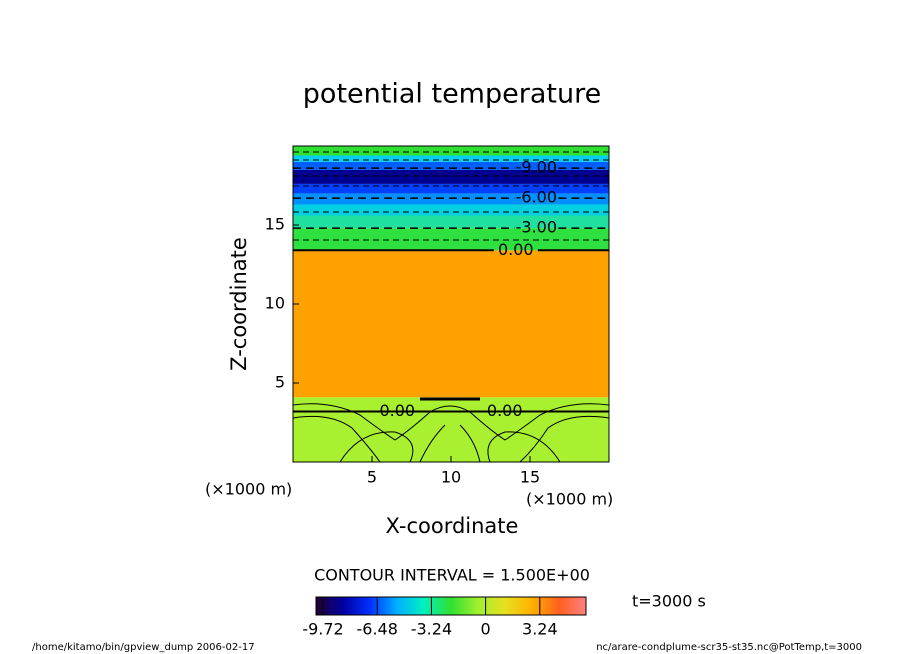  I want to click on y-unit-label: (×1000 m), so click(248, 489).